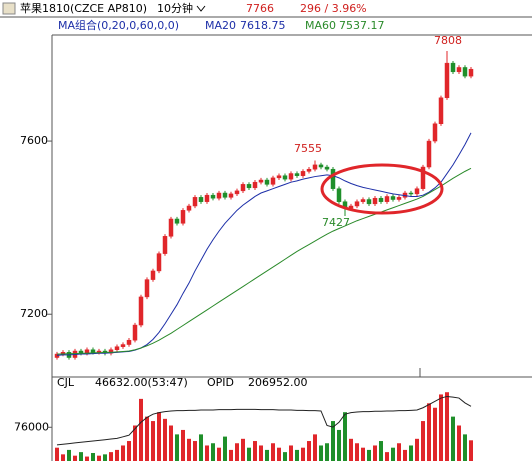 This screenshot has width=532, height=461. What do you see at coordinates (320, 25) in the screenshot?
I see `legend-name: MA60` at bounding box center [320, 25].